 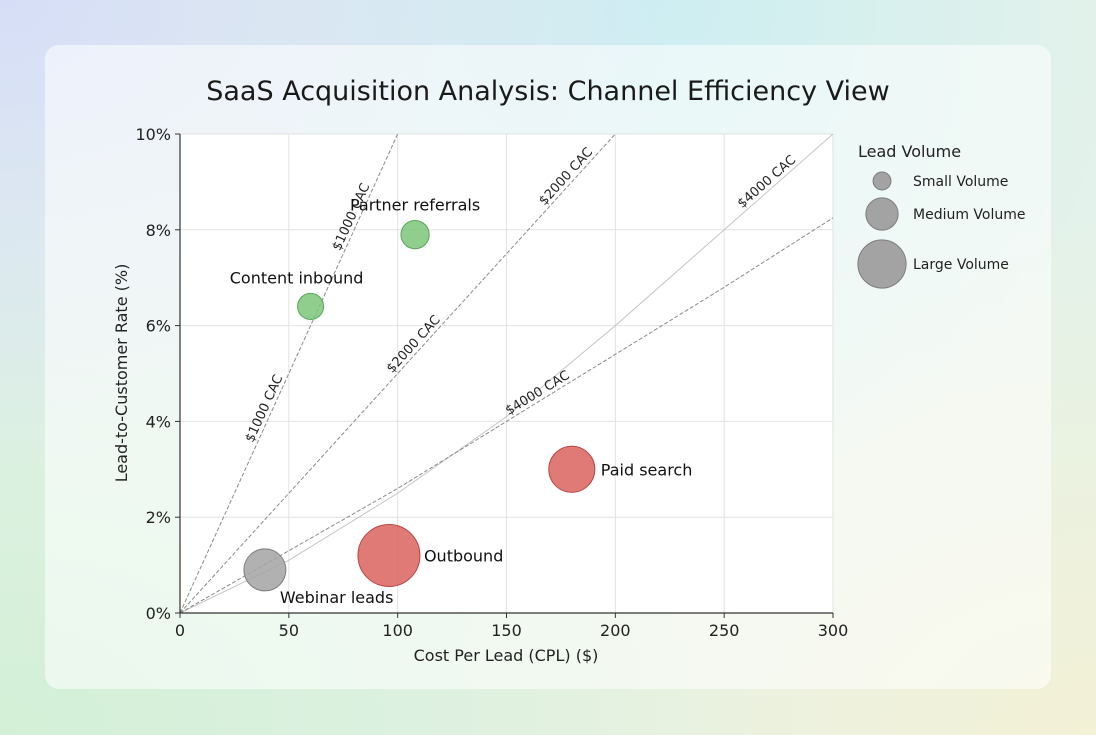 What do you see at coordinates (153, 134) in the screenshot?
I see `y-tick-label: 10%` at bounding box center [153, 134].